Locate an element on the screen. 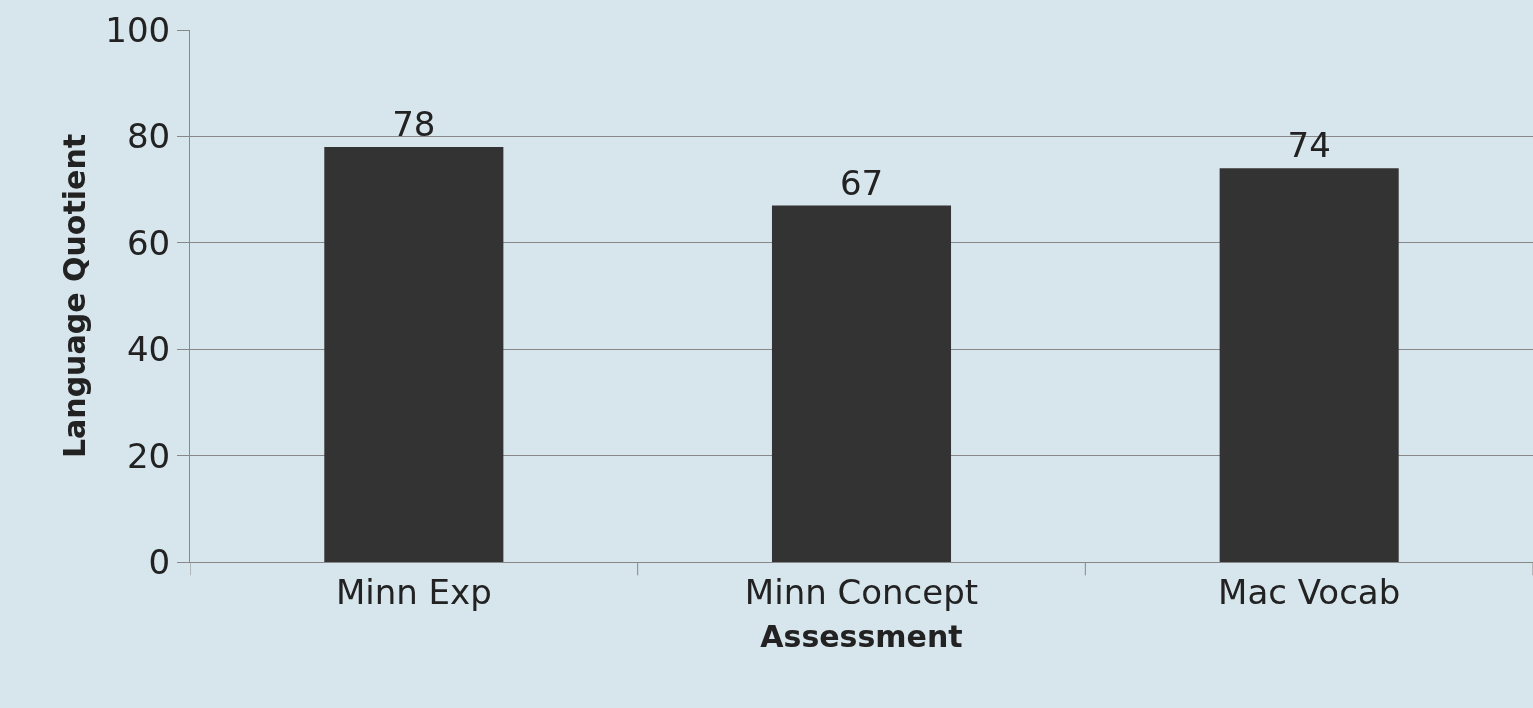 The height and width of the screenshot is (708, 1533). x-axis-title: Assessment is located at coordinates (861, 637).